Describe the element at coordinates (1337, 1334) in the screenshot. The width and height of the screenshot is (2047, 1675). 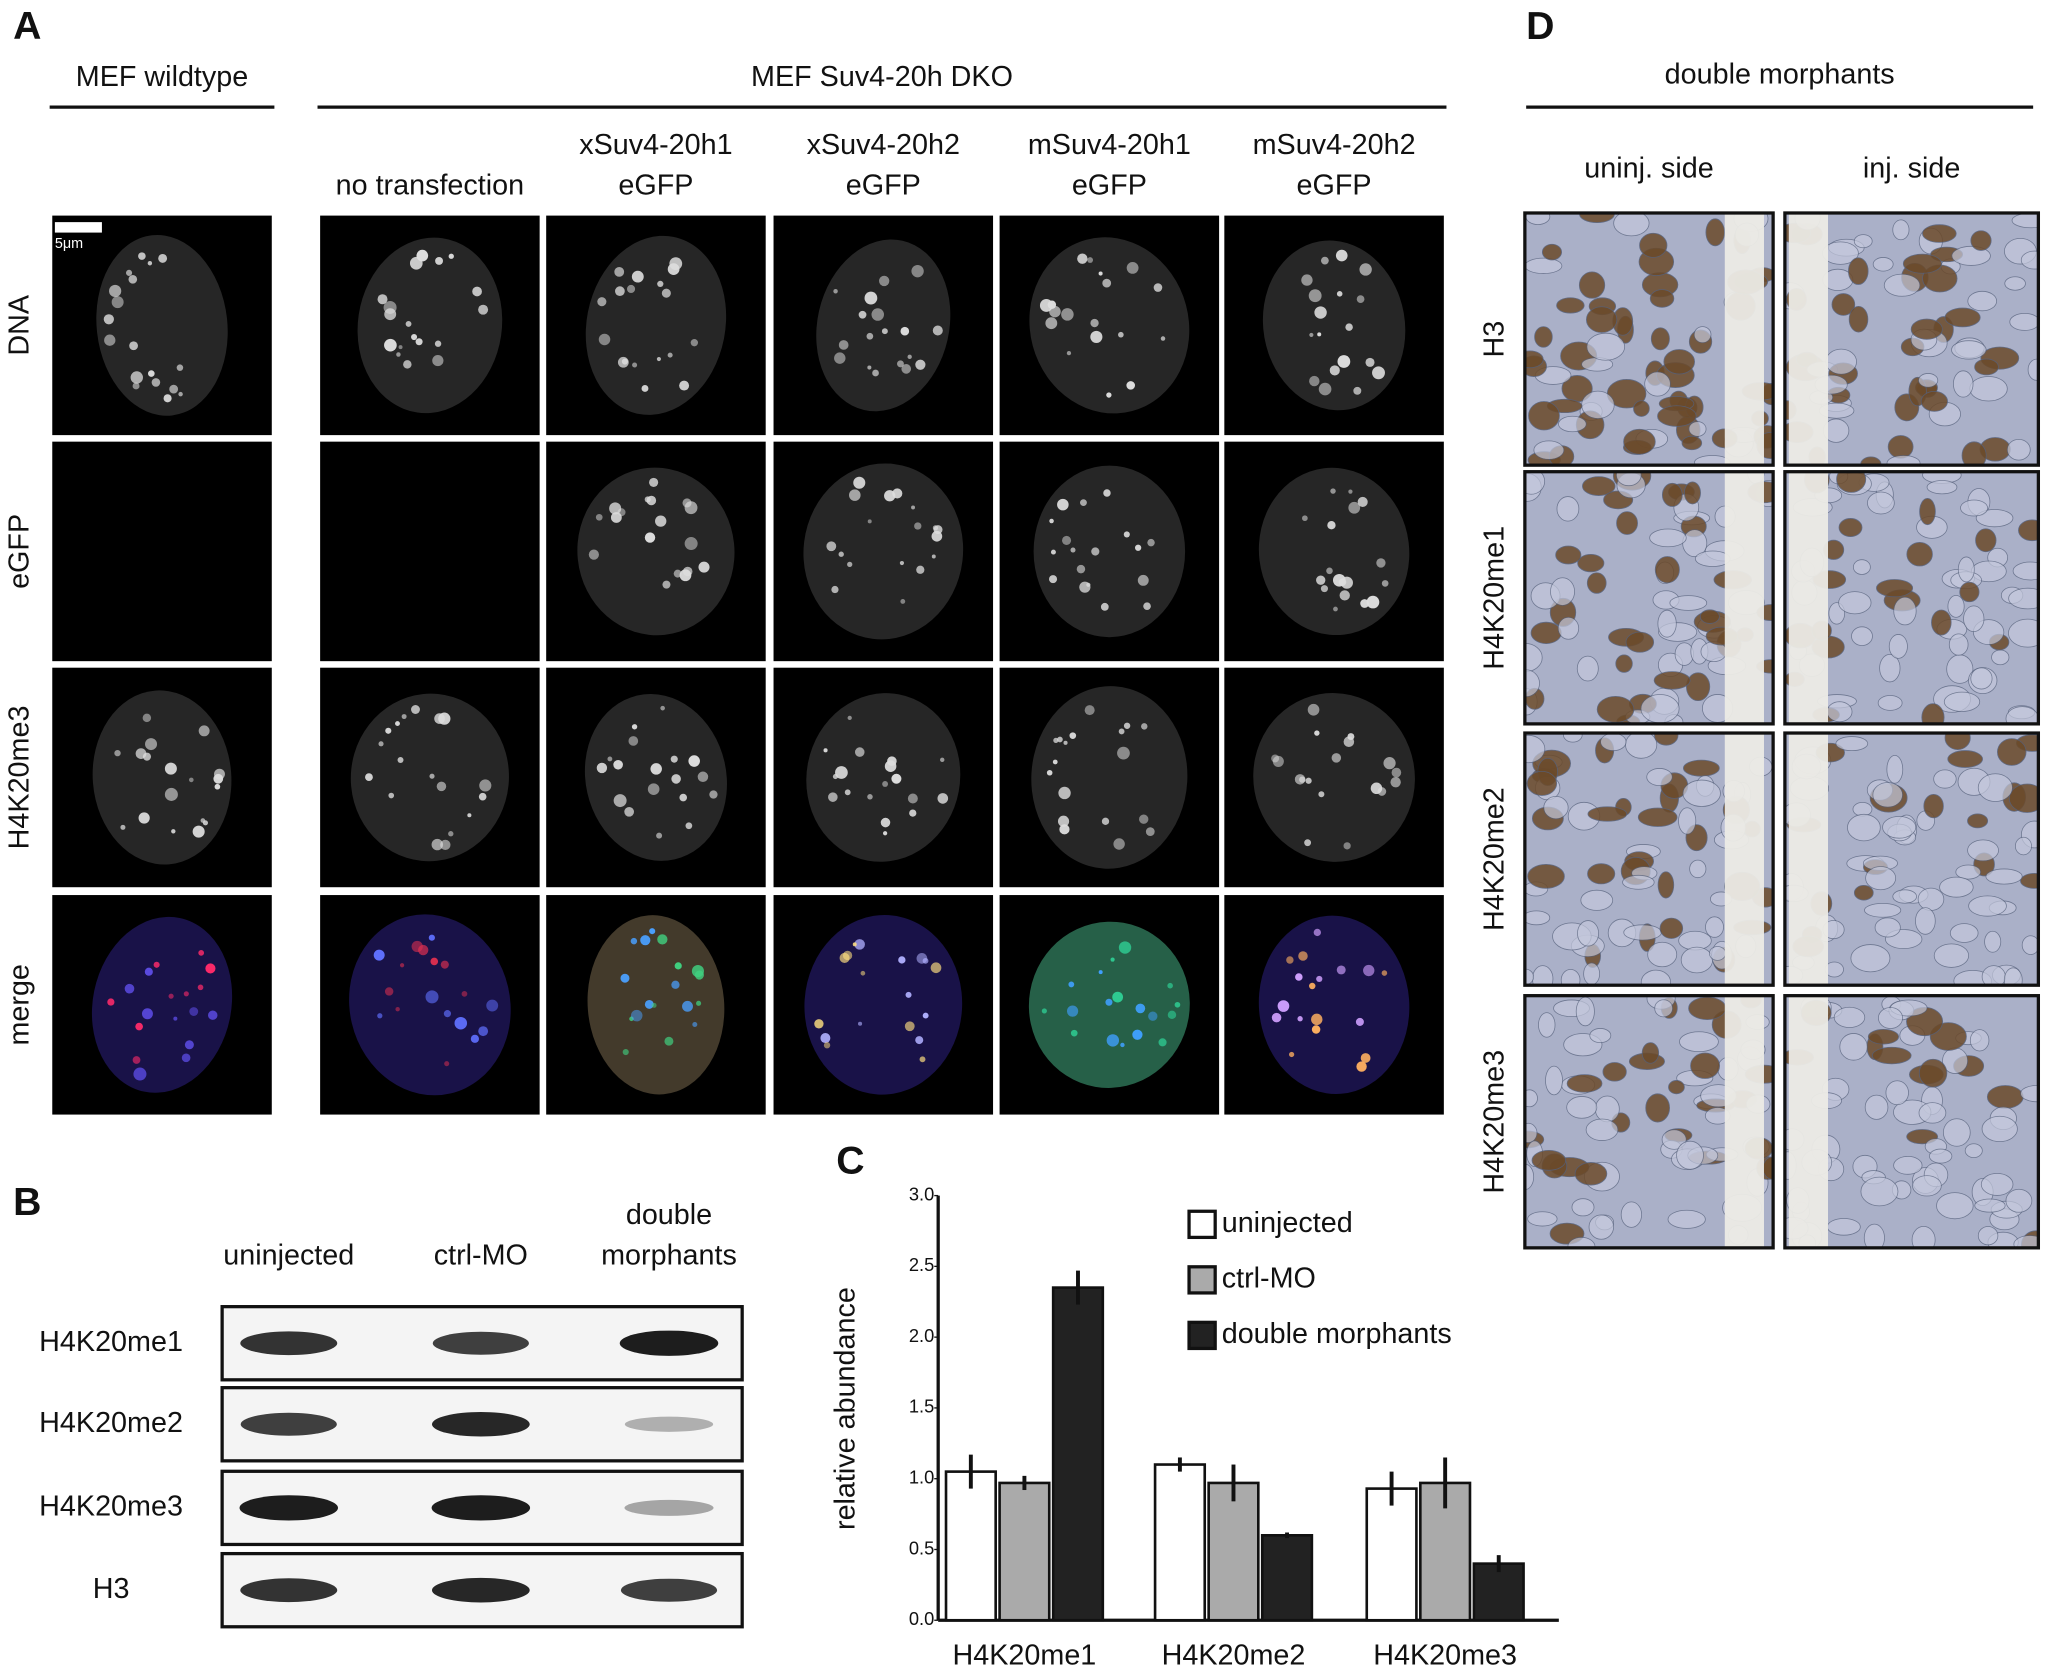
I see `legend-label: double morphants` at that location.